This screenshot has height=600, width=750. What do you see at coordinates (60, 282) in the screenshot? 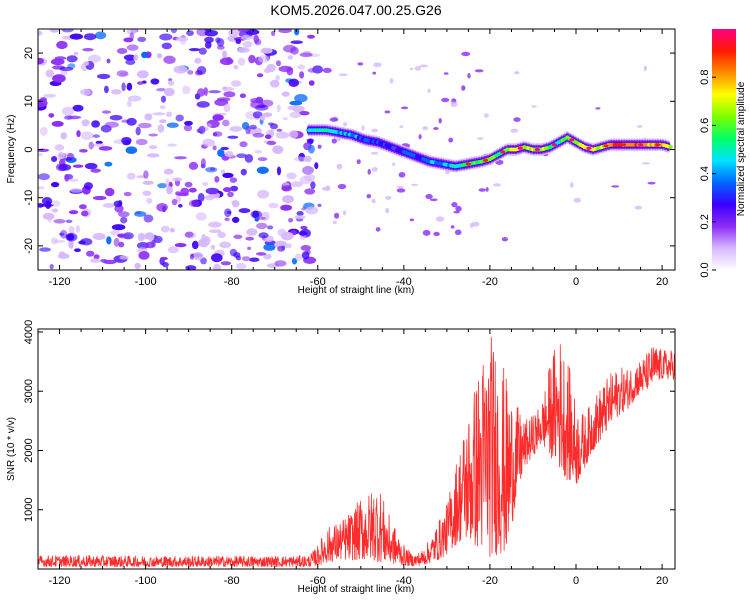
I see `x-tick-label: -120` at bounding box center [60, 282].